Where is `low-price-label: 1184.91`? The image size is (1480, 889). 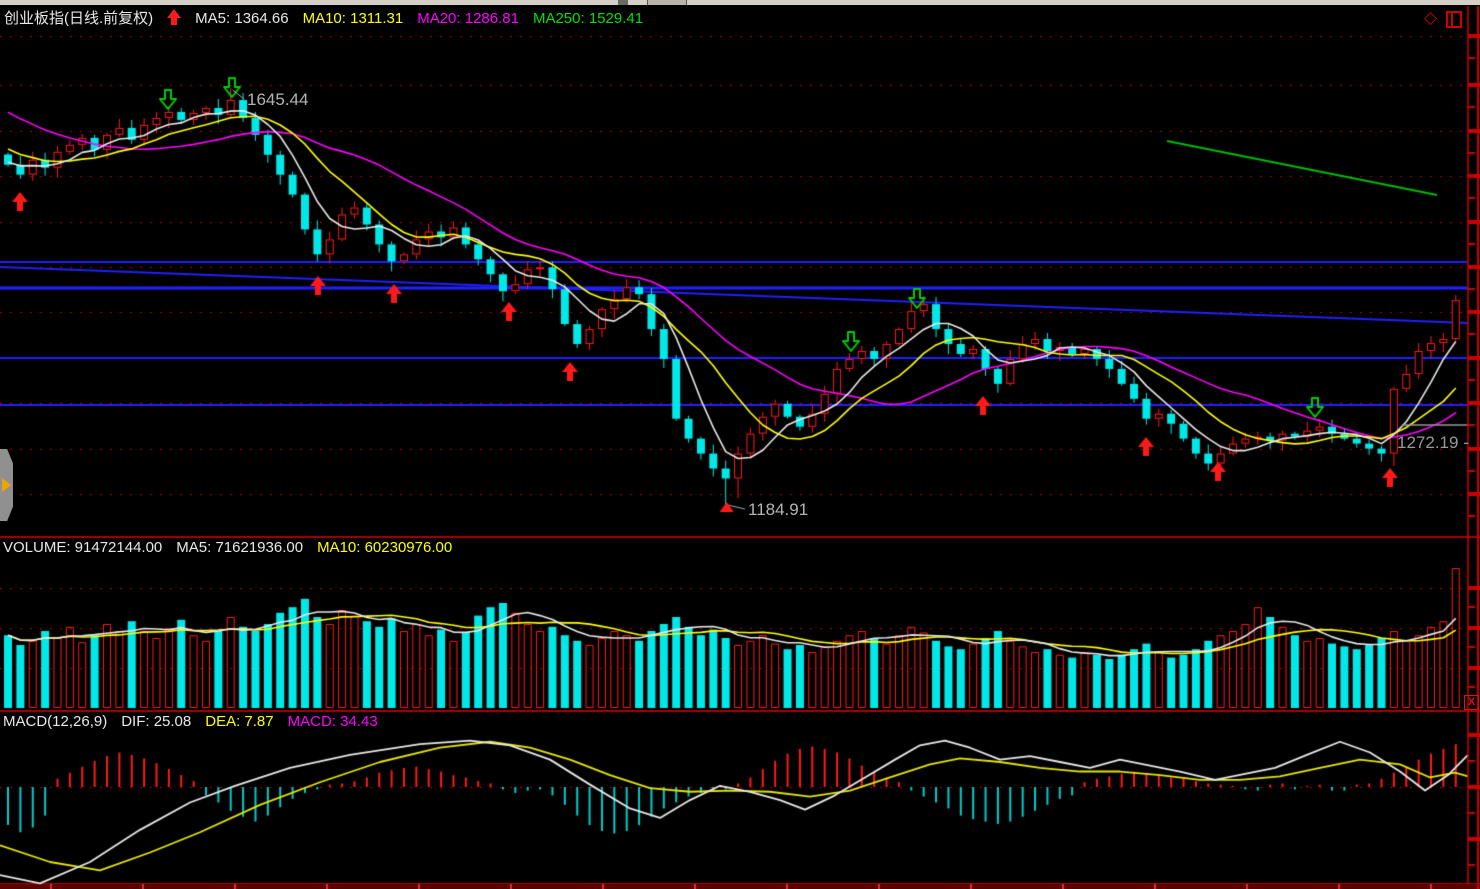
low-price-label: 1184.91 is located at coordinates (778, 509).